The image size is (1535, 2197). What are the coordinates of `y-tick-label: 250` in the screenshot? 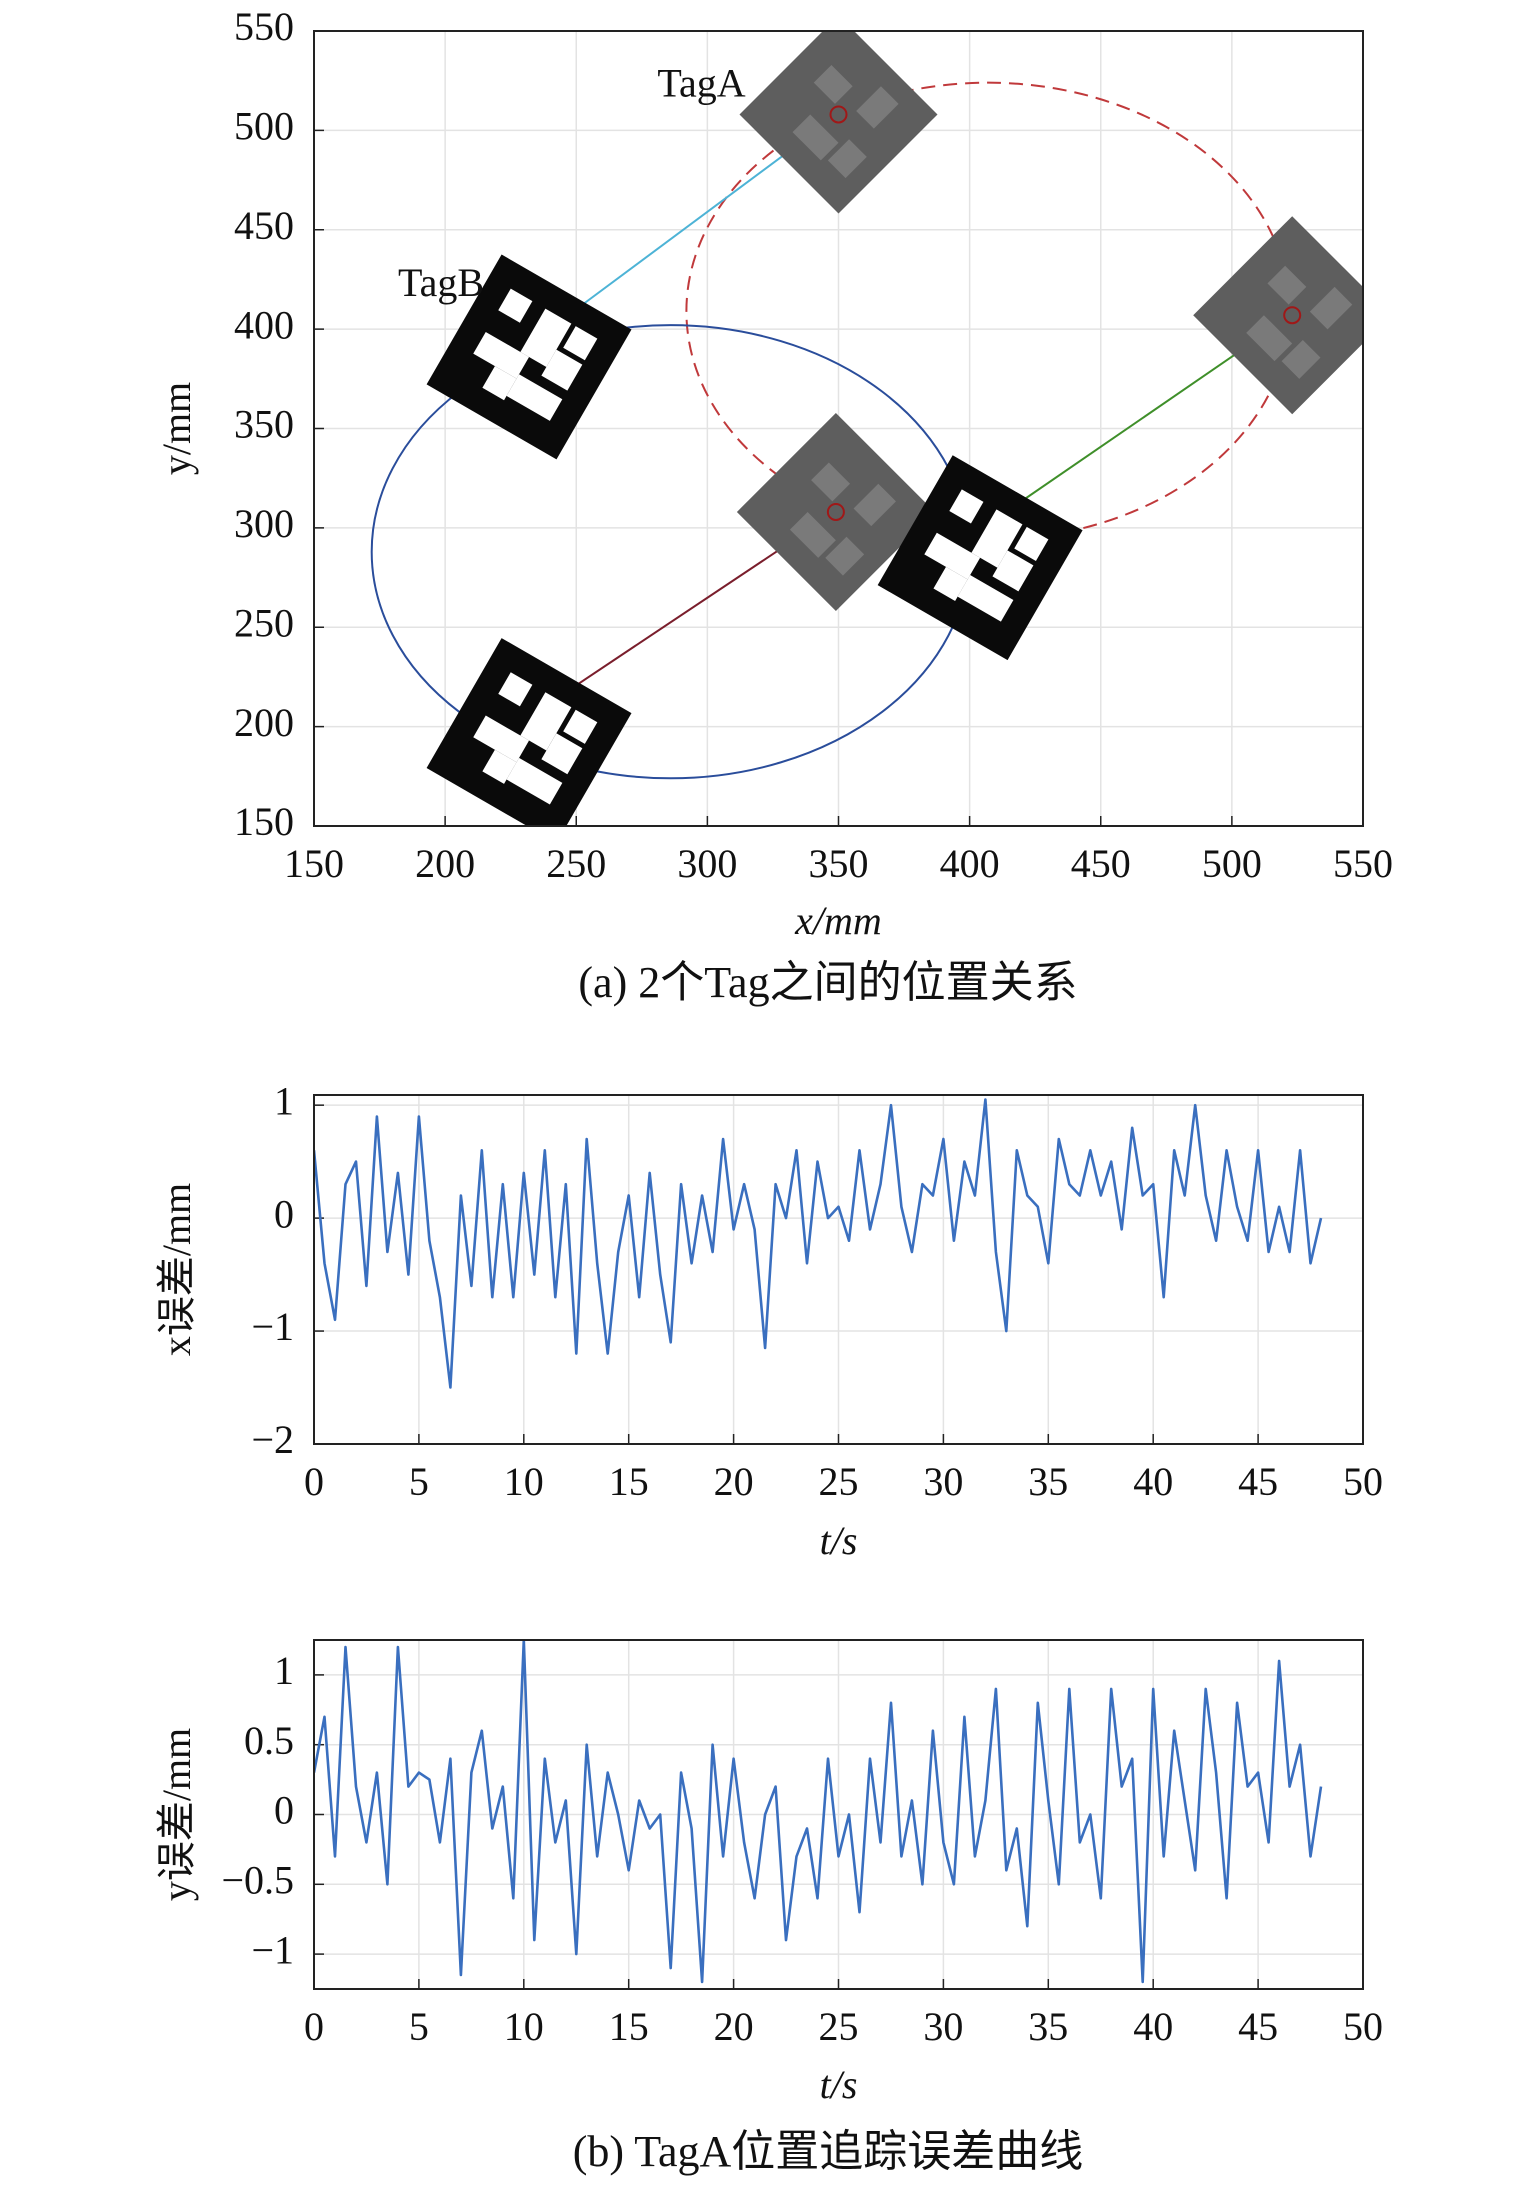 It's located at (264, 622).